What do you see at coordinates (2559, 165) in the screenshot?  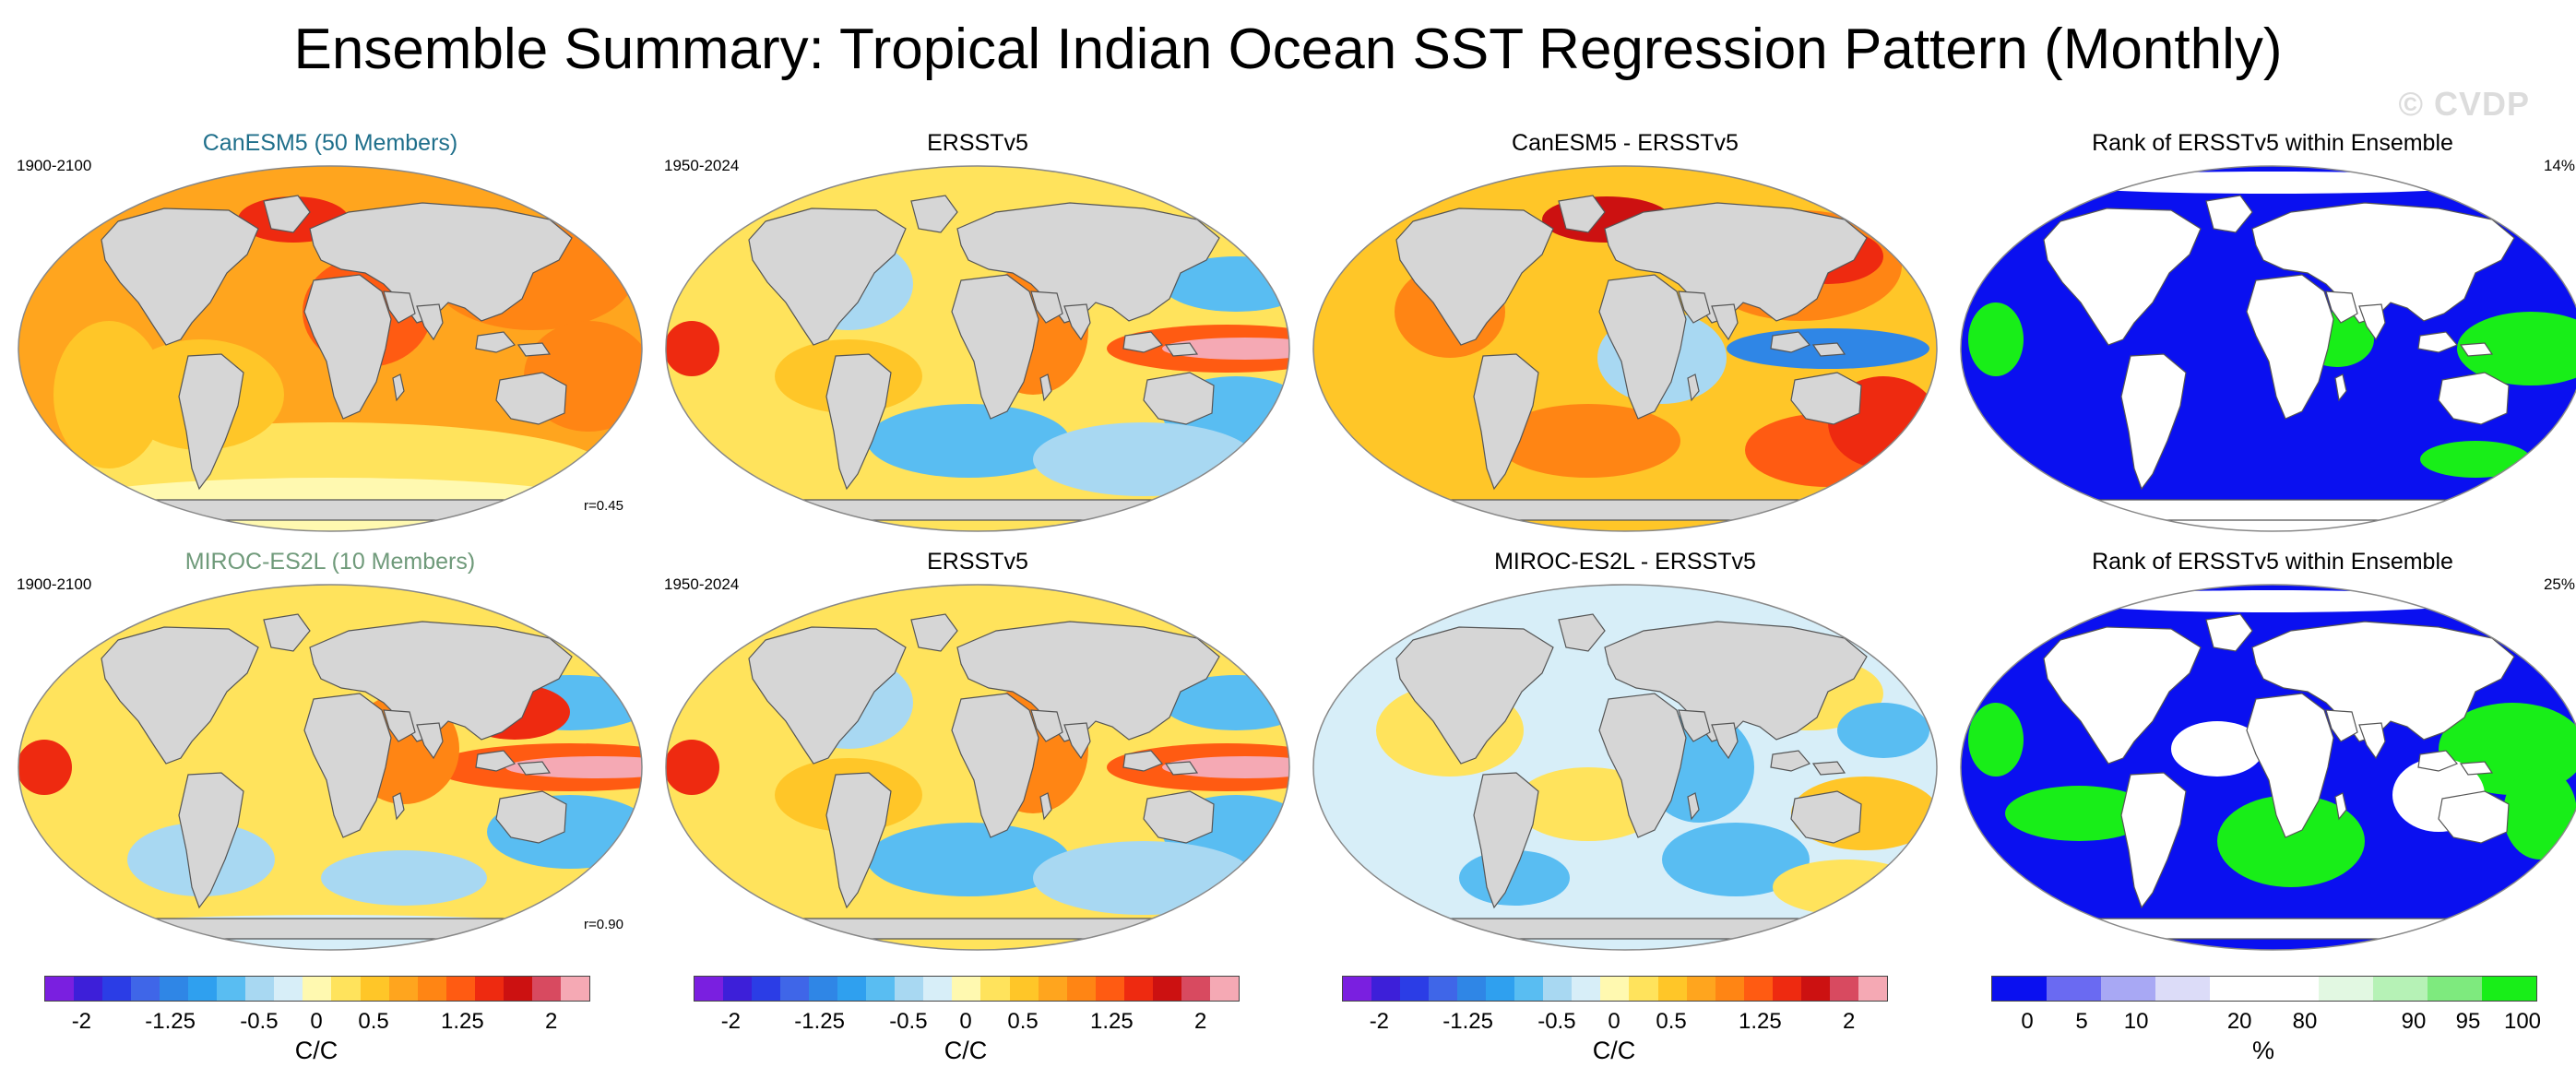 I see `rank-percent-label: 14%` at bounding box center [2559, 165].